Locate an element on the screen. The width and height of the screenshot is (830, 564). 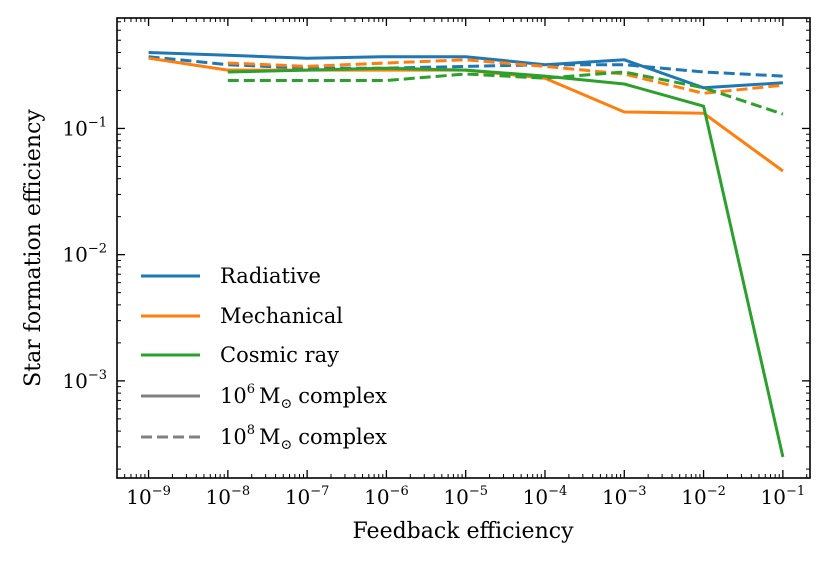
cosmic-ray-1e8-dashed-line is located at coordinates (505, 93).